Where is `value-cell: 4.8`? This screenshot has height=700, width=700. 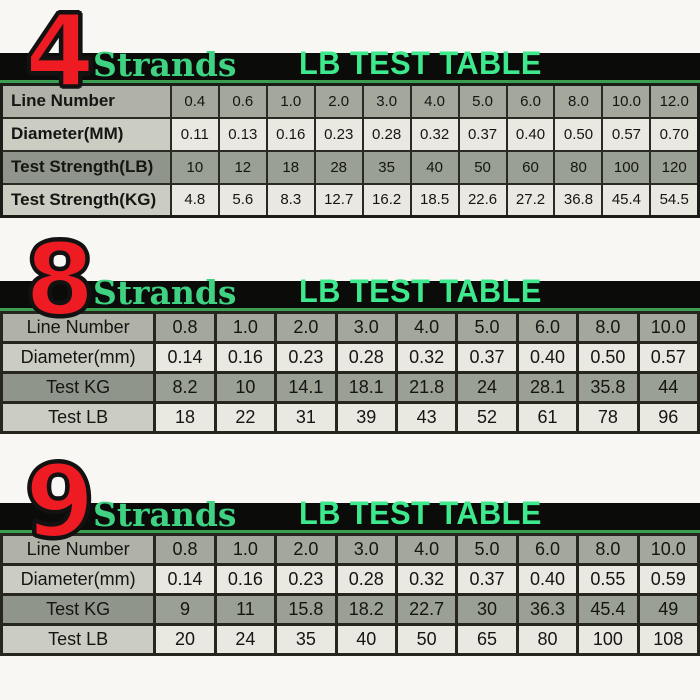 value-cell: 4.8 is located at coordinates (194, 200).